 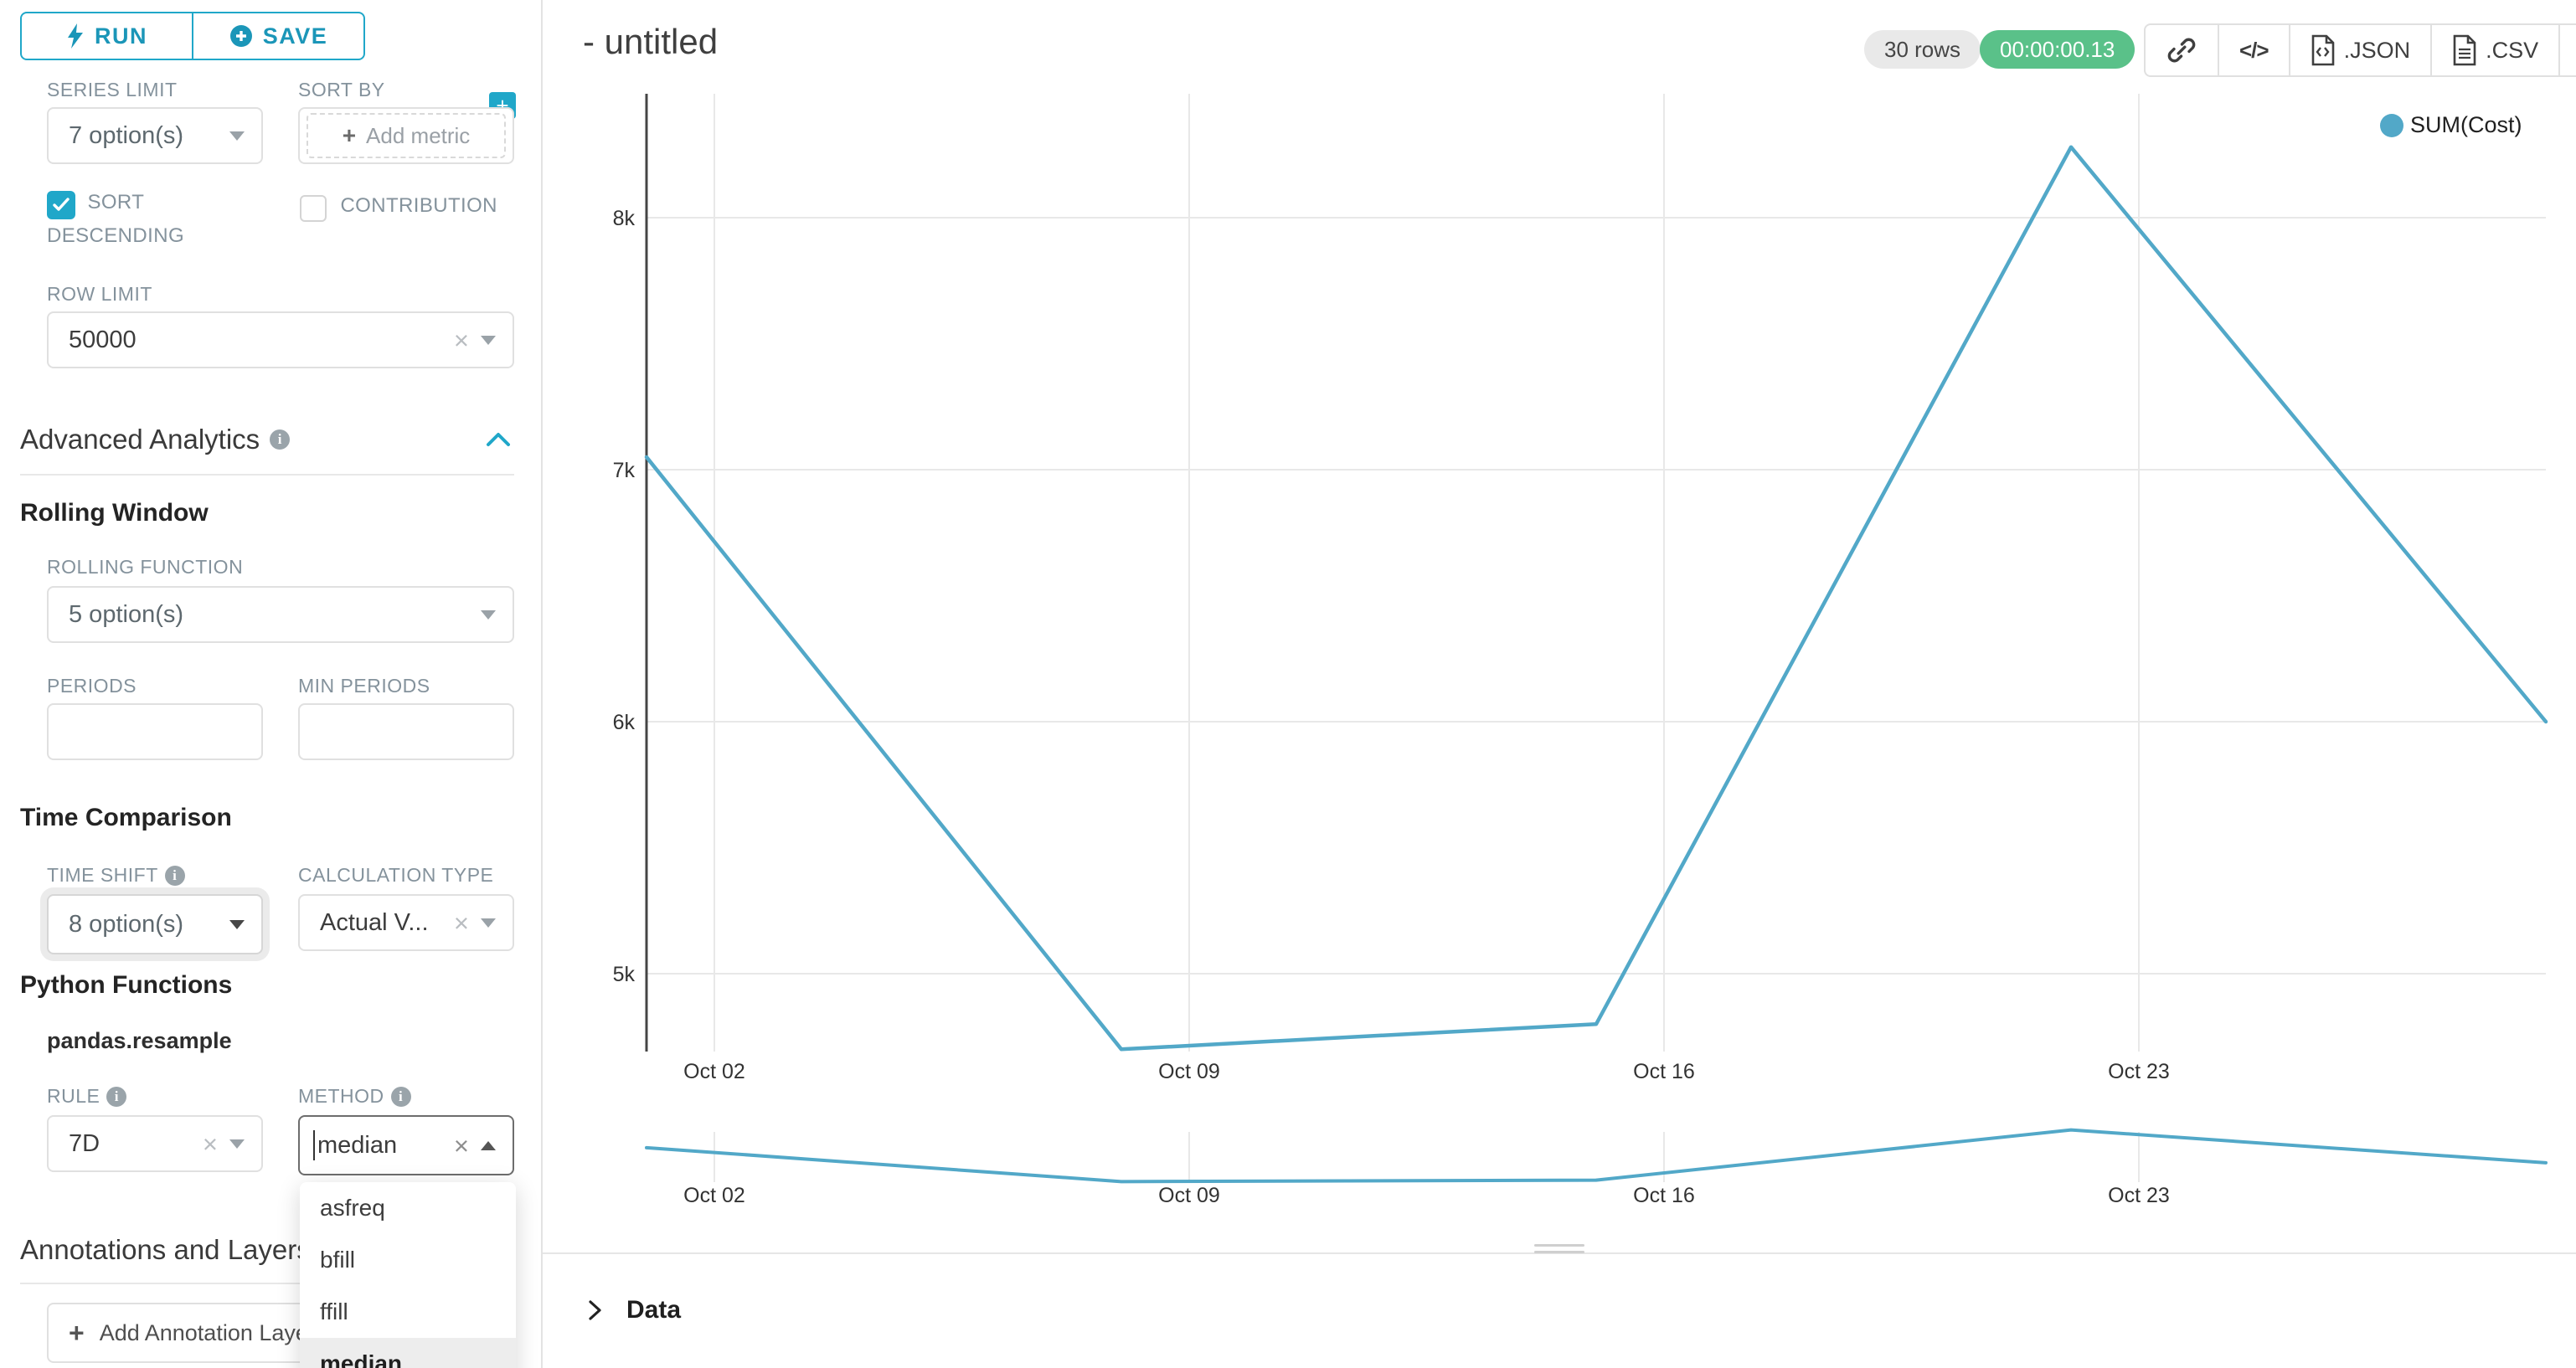 What do you see at coordinates (112, 89) in the screenshot?
I see `series-limit-label: SERIES LIMIT` at bounding box center [112, 89].